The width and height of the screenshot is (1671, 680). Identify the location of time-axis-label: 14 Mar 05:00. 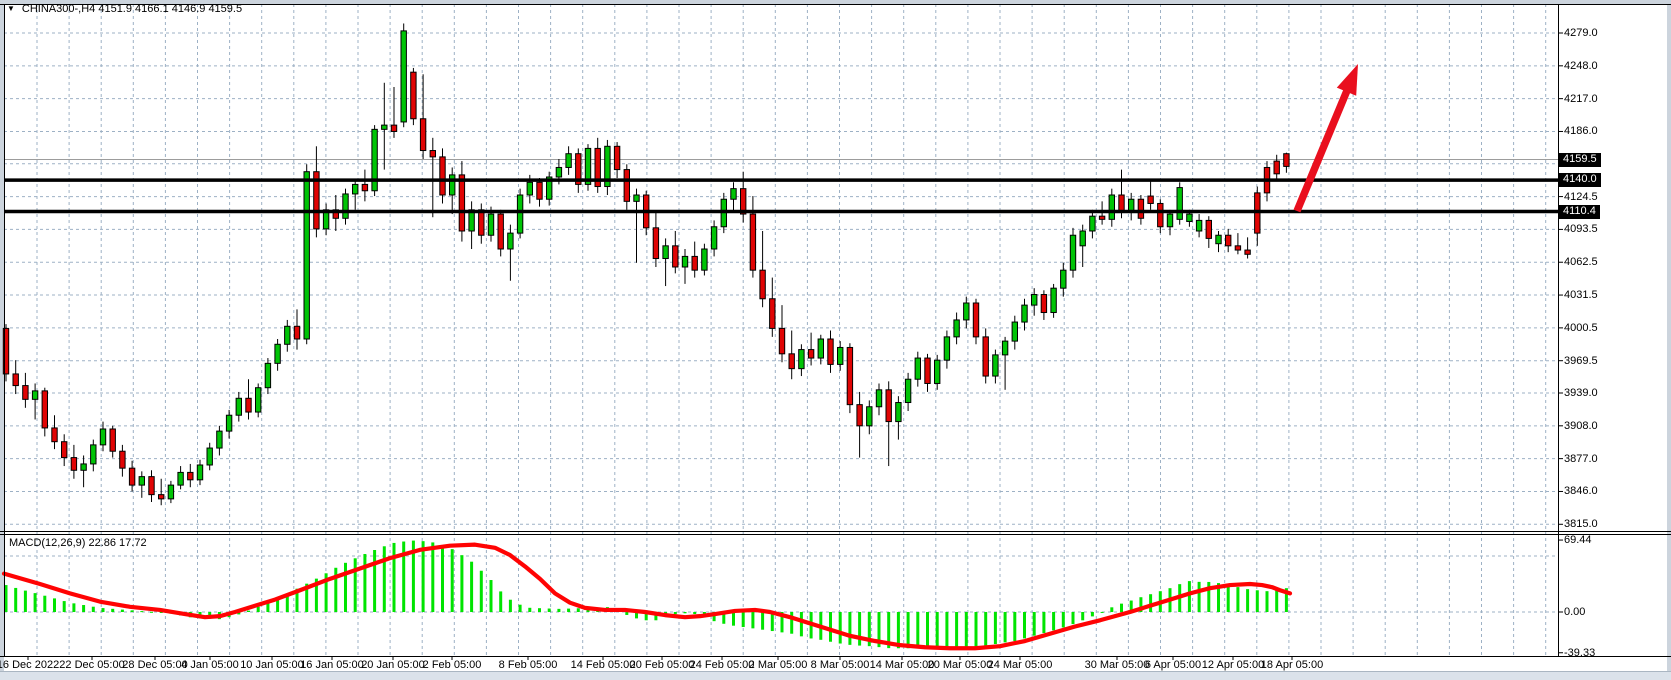
(902, 665).